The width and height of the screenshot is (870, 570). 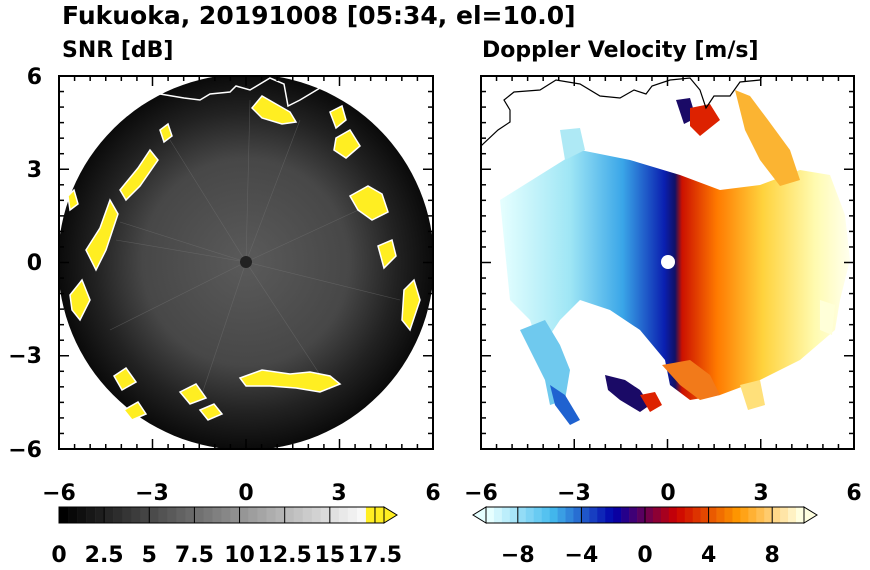 I want to click on snr-x-tick-label: 0, so click(x=245, y=493).